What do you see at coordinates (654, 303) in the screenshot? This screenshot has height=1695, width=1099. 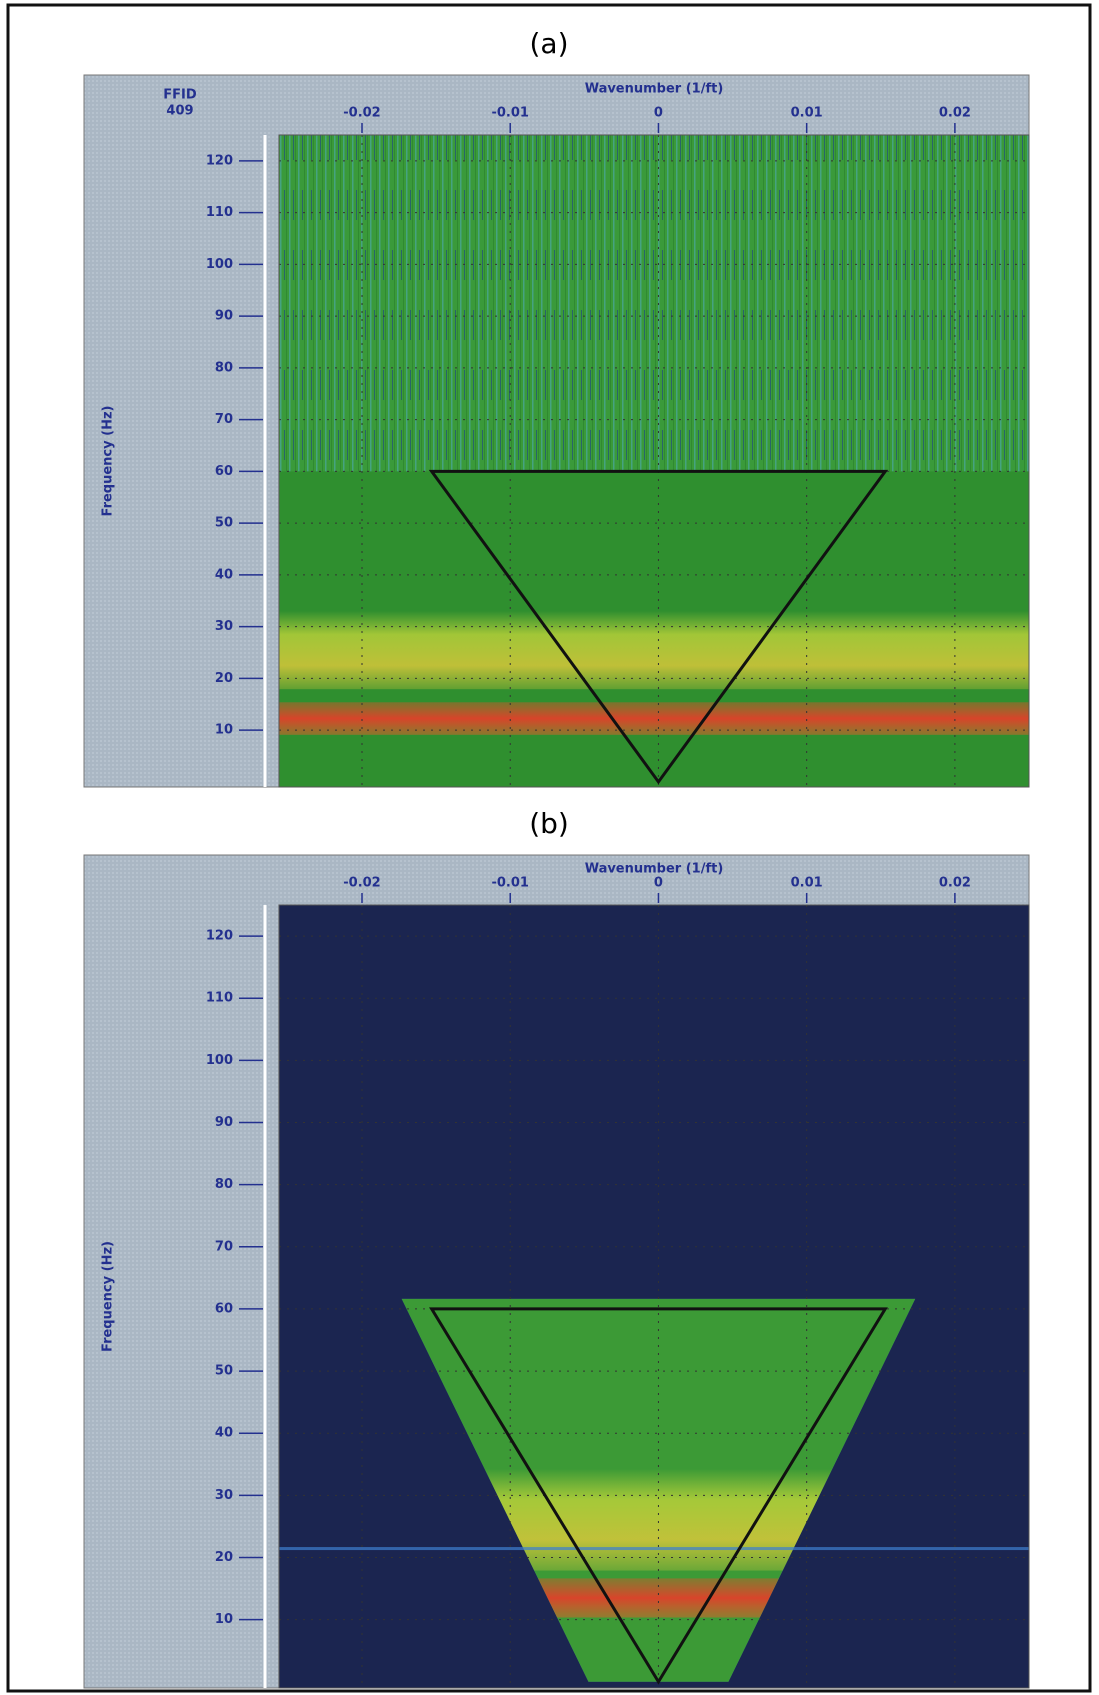 I see `noise-region` at bounding box center [654, 303].